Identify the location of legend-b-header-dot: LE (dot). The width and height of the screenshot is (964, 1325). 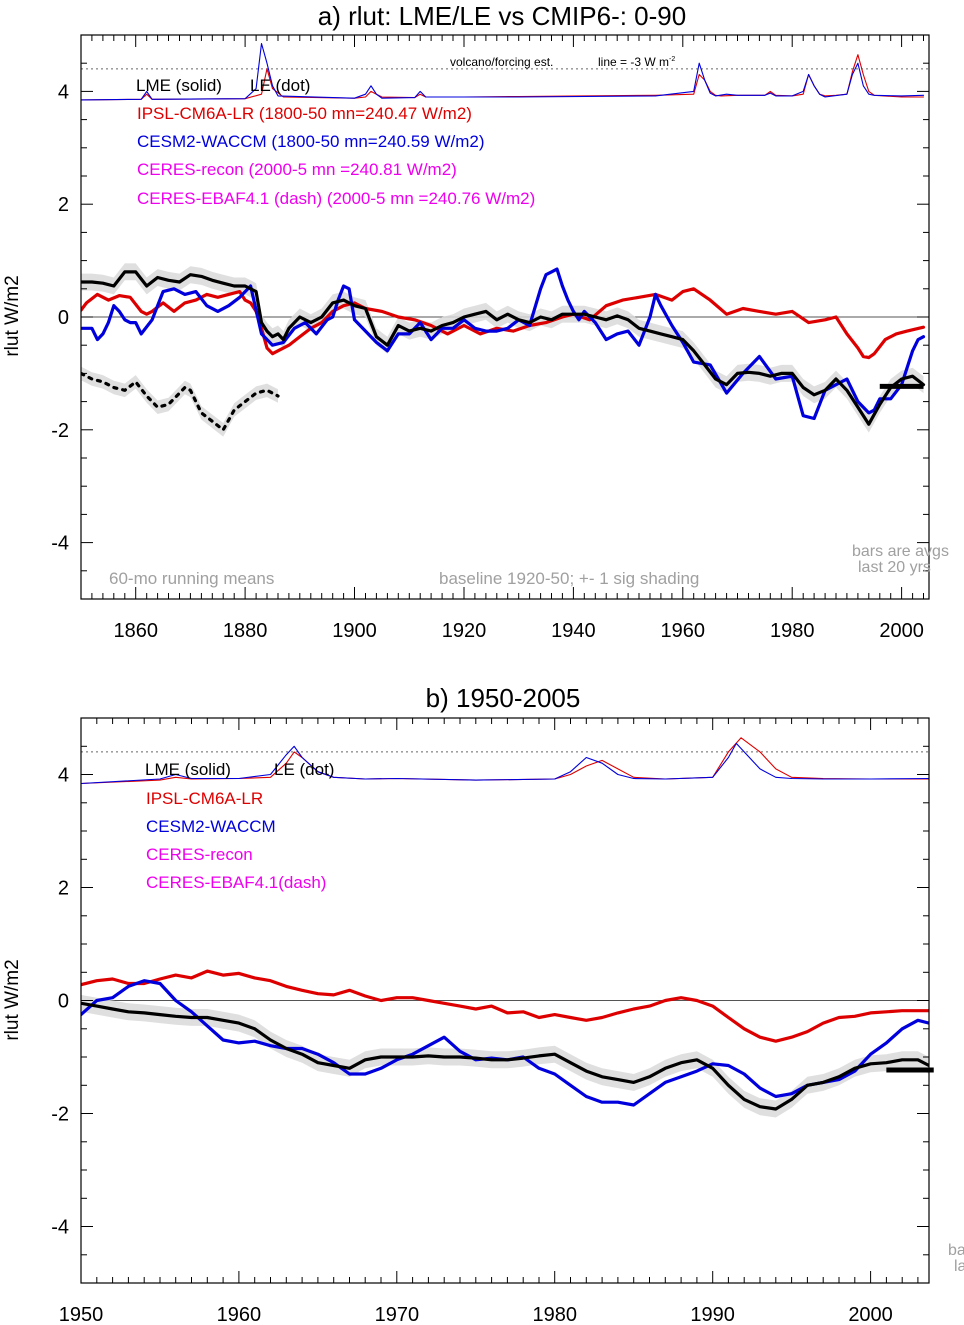
(304, 769).